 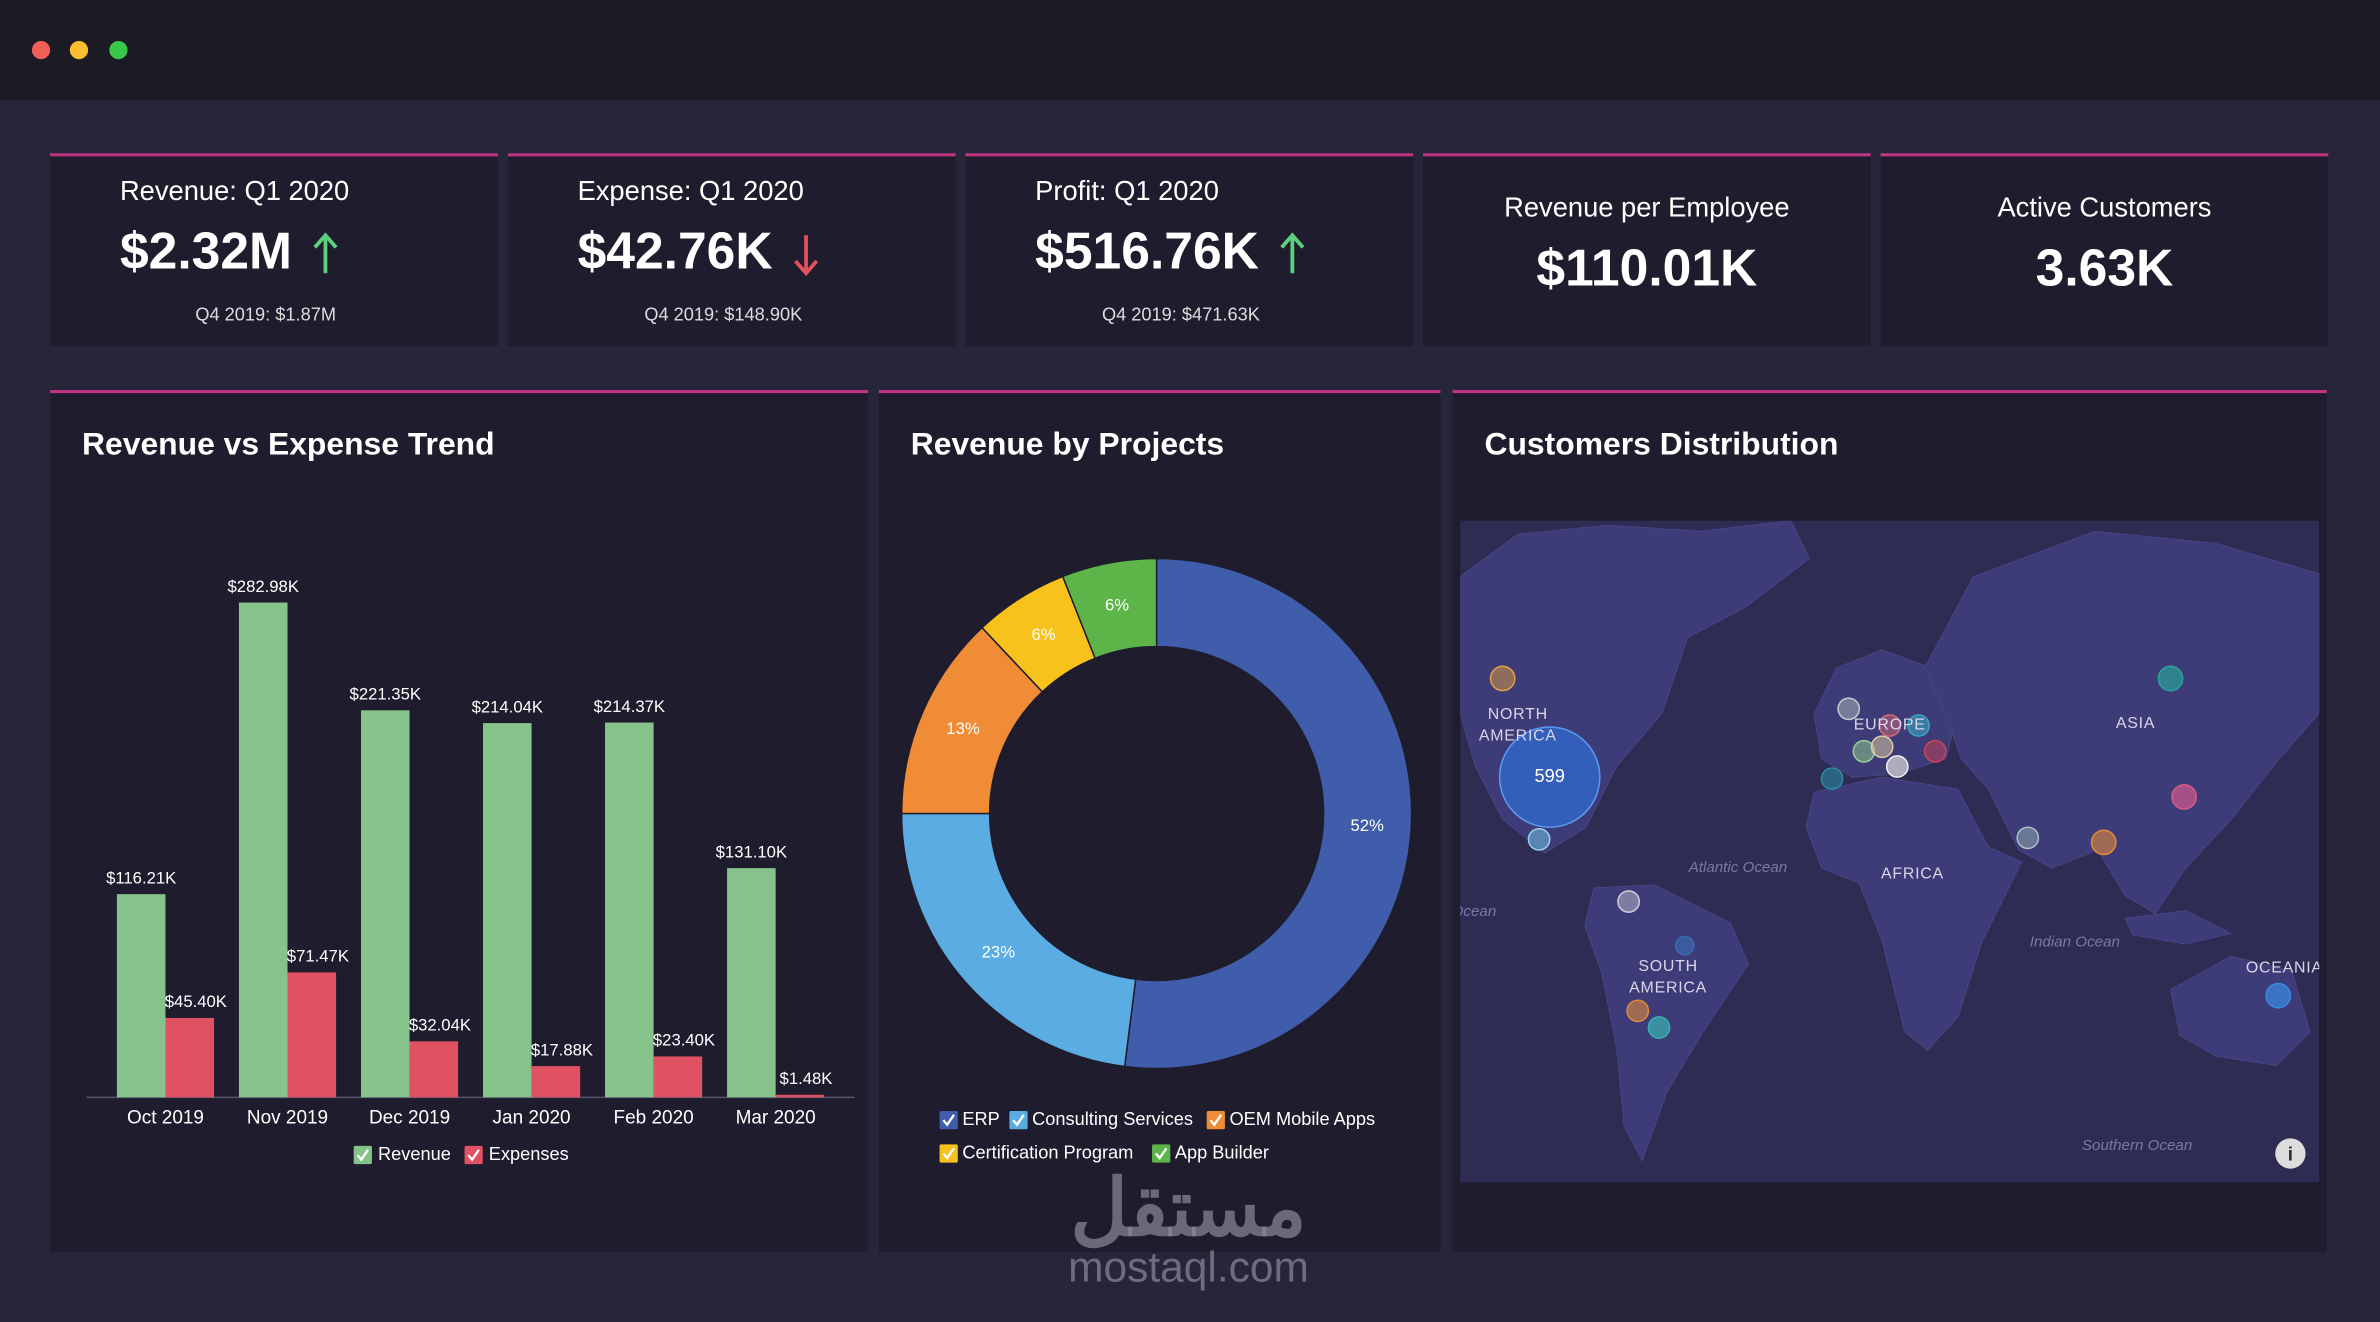 What do you see at coordinates (691, 190) in the screenshot?
I see `kpi-title: Expense: Q1 2020` at bounding box center [691, 190].